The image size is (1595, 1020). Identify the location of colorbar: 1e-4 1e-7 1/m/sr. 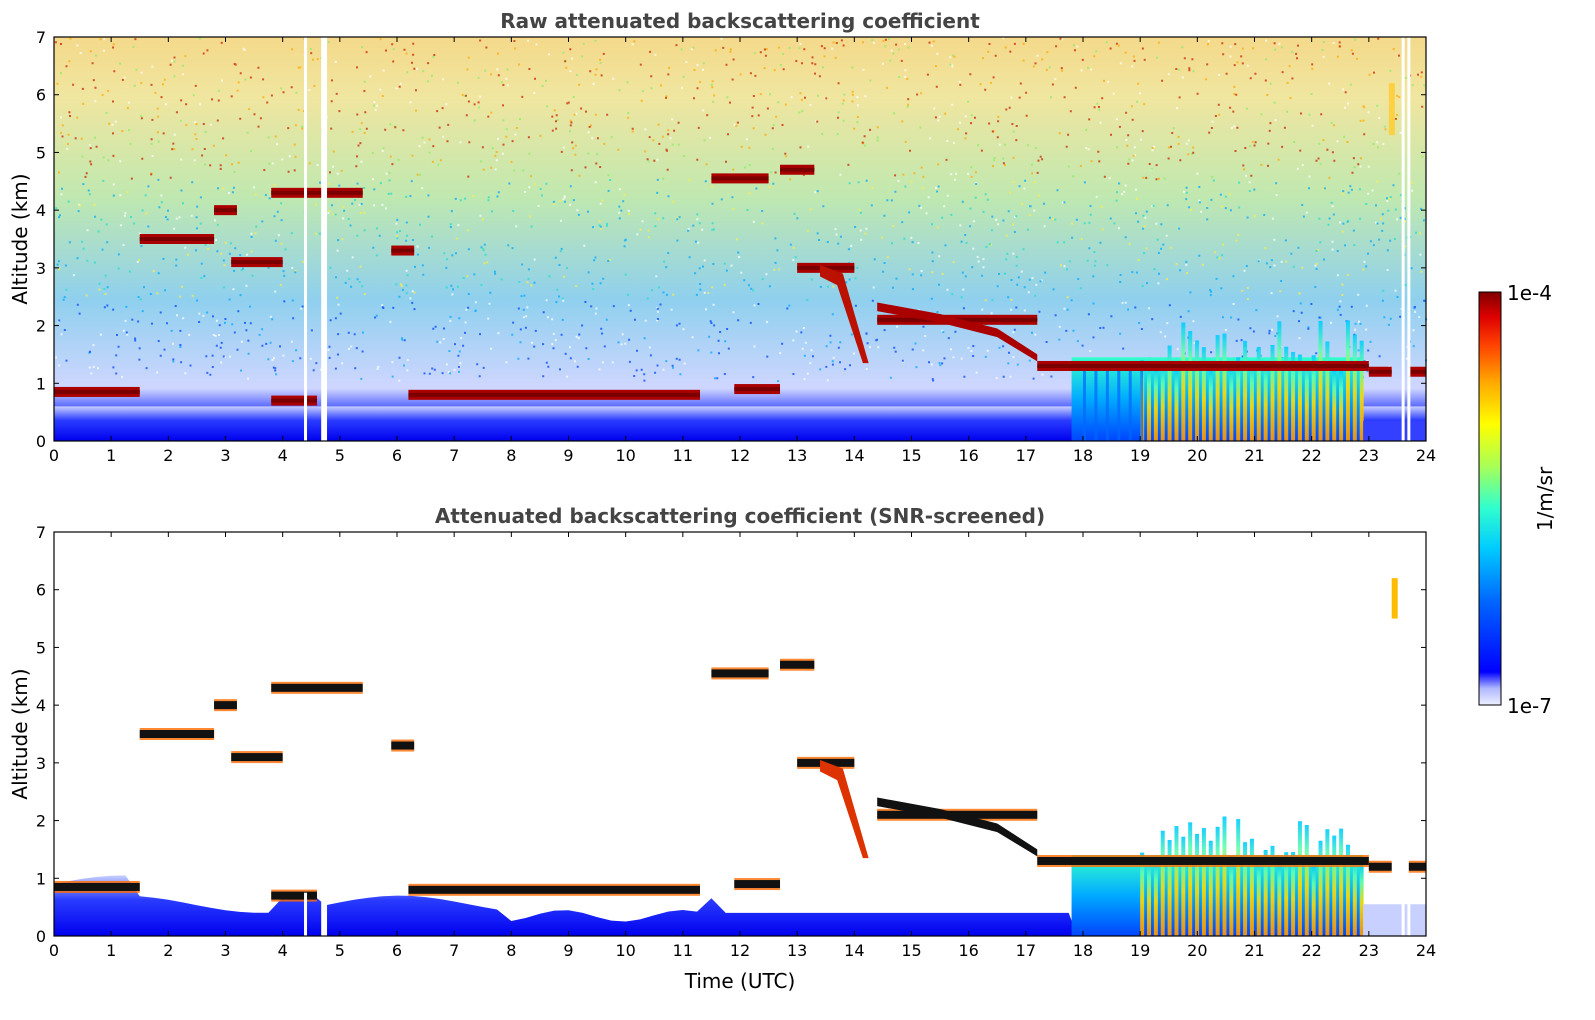
(1517, 499).